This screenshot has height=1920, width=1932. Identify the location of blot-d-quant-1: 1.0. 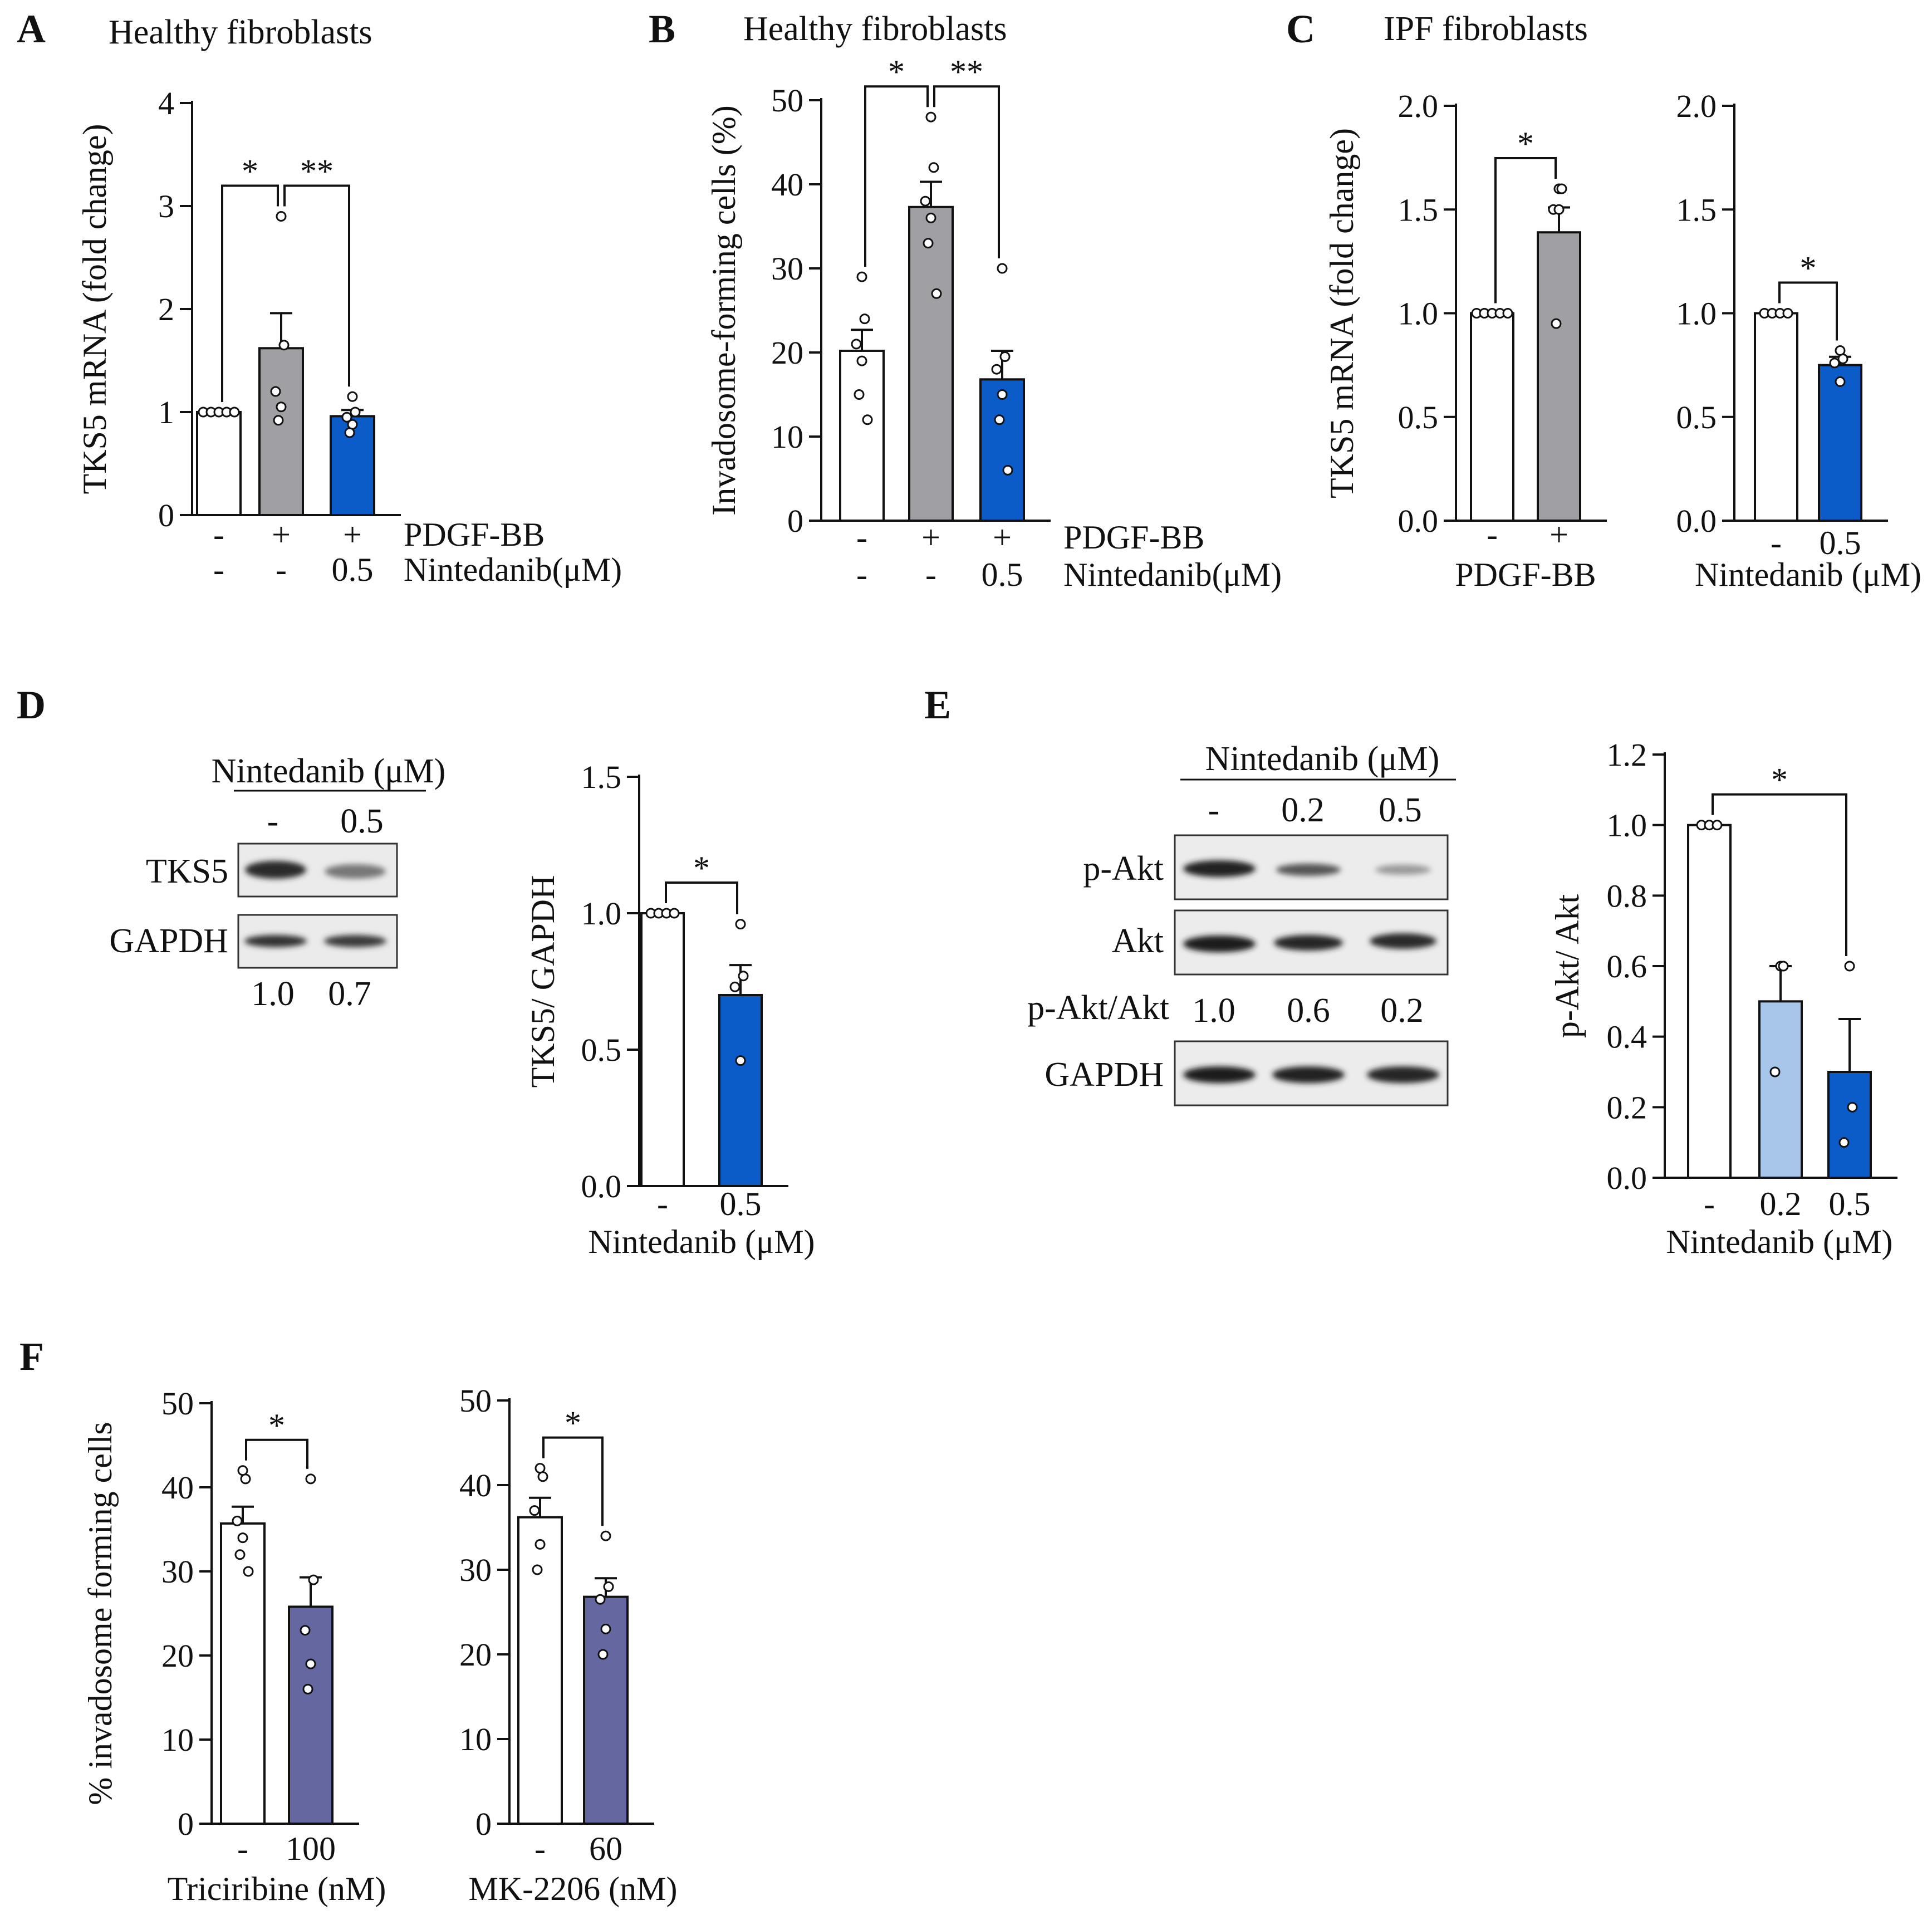
(273, 994).